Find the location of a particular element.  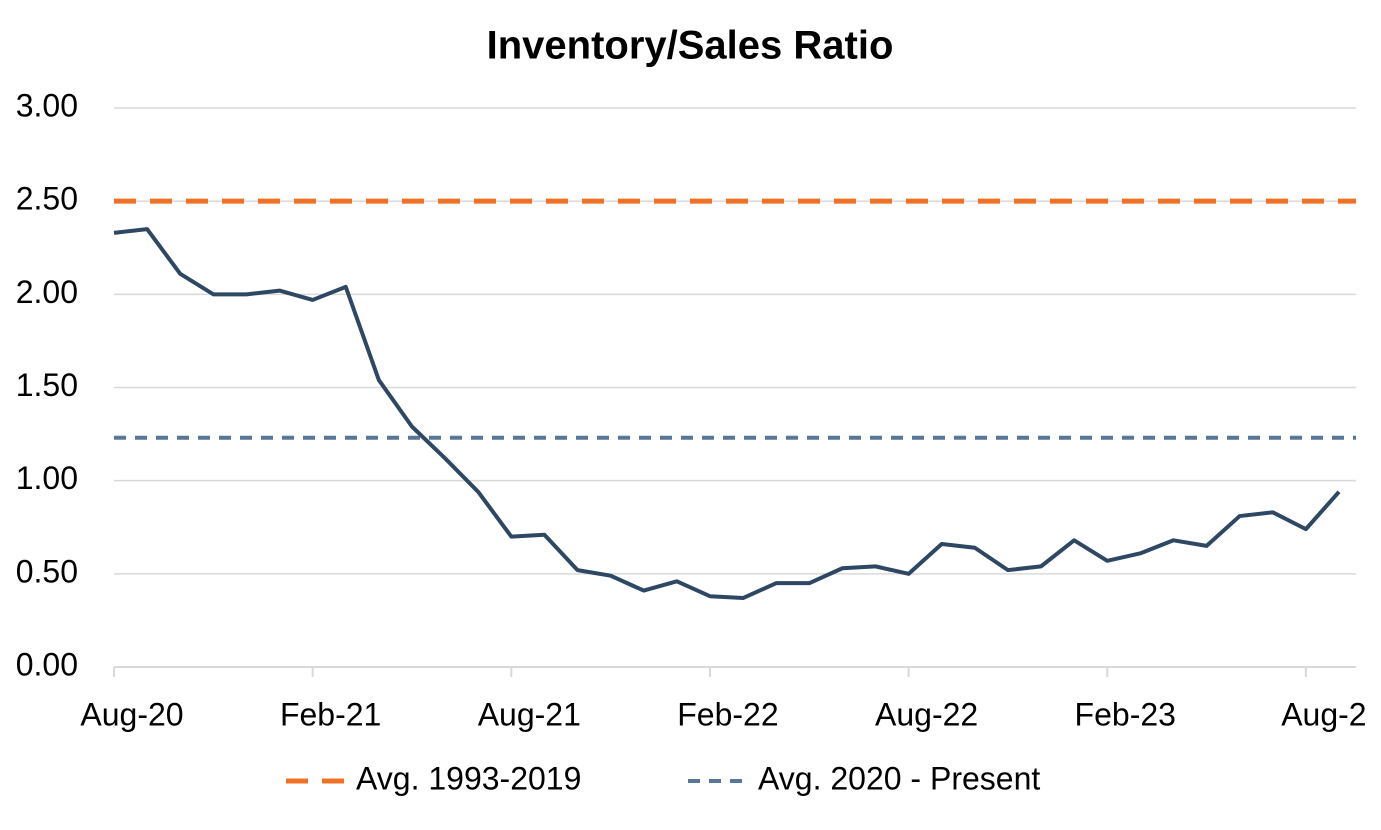

legend-label: Avg. 2020 - Present is located at coordinates (899, 778).